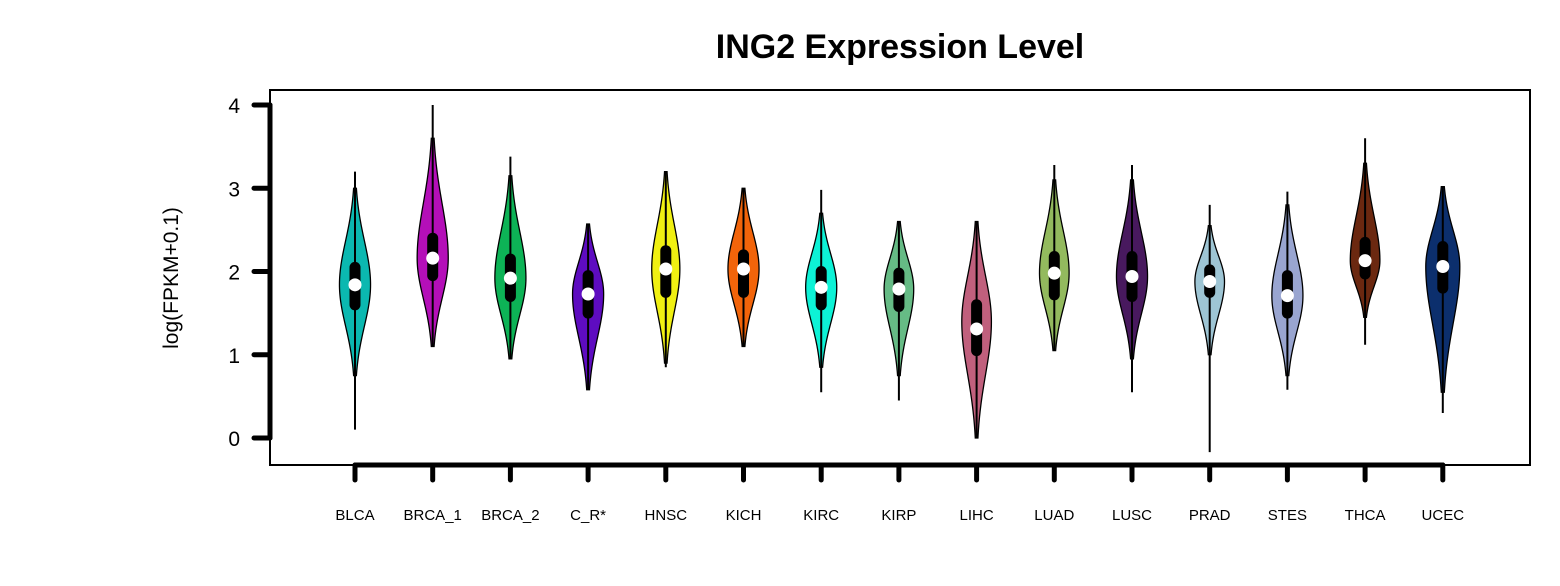 The width and height of the screenshot is (1560, 586). I want to click on x-tick-label: UCEC, so click(1443, 515).